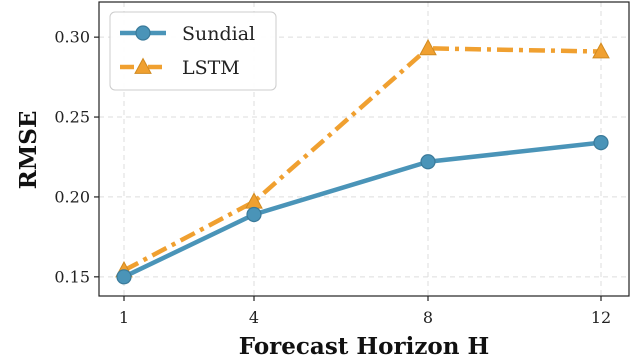 Image resolution: width=633 pixels, height=360 pixels. Describe the element at coordinates (72, 196) in the screenshot. I see `y-tick-label: 0.20` at that location.